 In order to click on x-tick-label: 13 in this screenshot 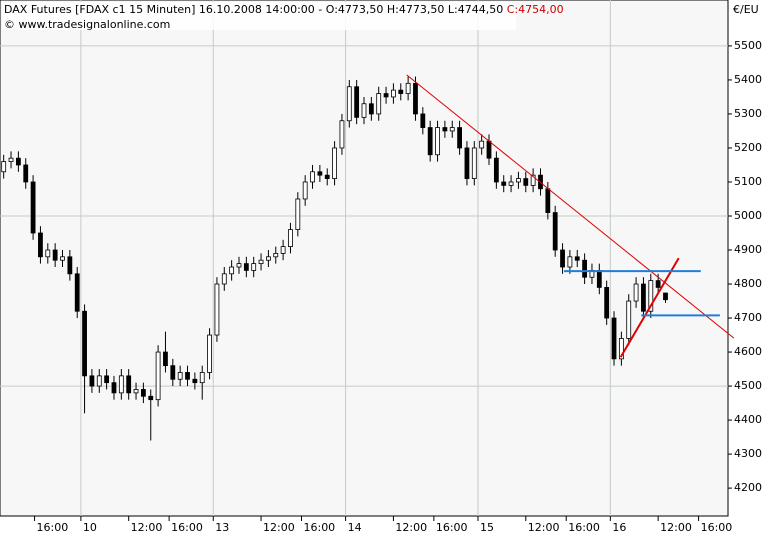, I will do `click(222, 527)`.